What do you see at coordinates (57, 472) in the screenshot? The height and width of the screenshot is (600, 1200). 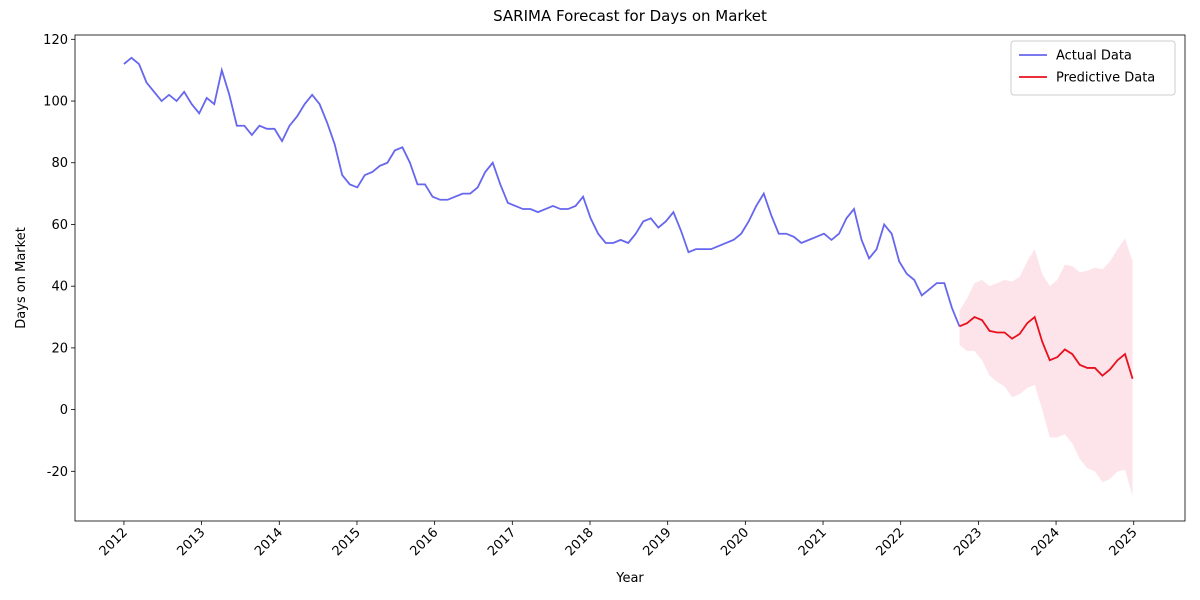 I see `y-tick-label: -20` at bounding box center [57, 472].